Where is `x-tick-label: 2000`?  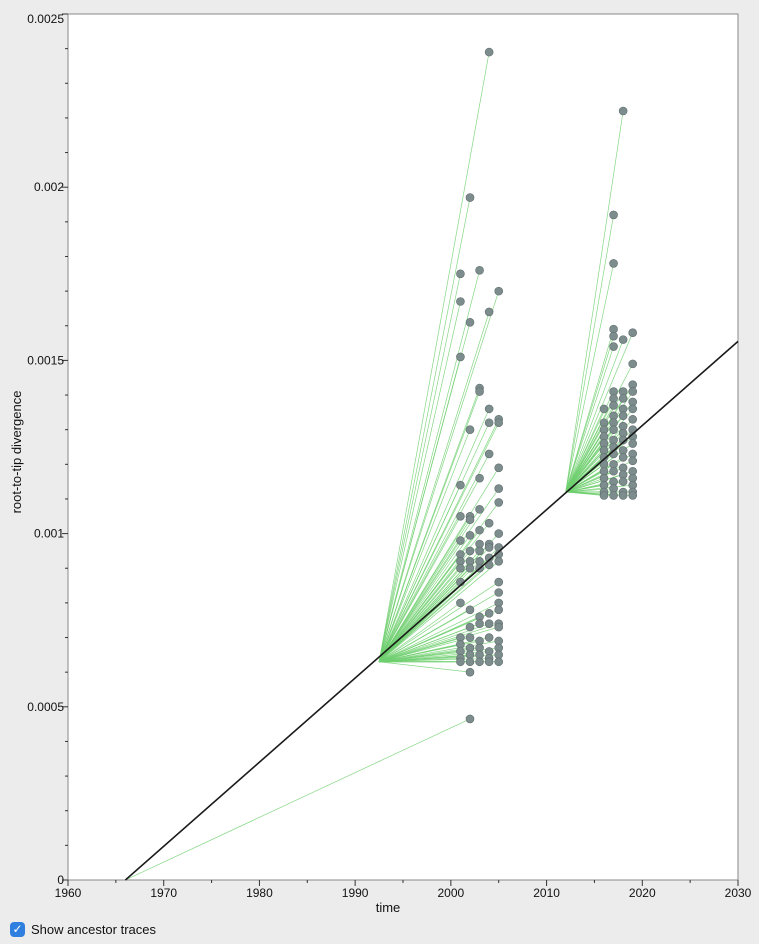 x-tick-label: 2000 is located at coordinates (451, 893).